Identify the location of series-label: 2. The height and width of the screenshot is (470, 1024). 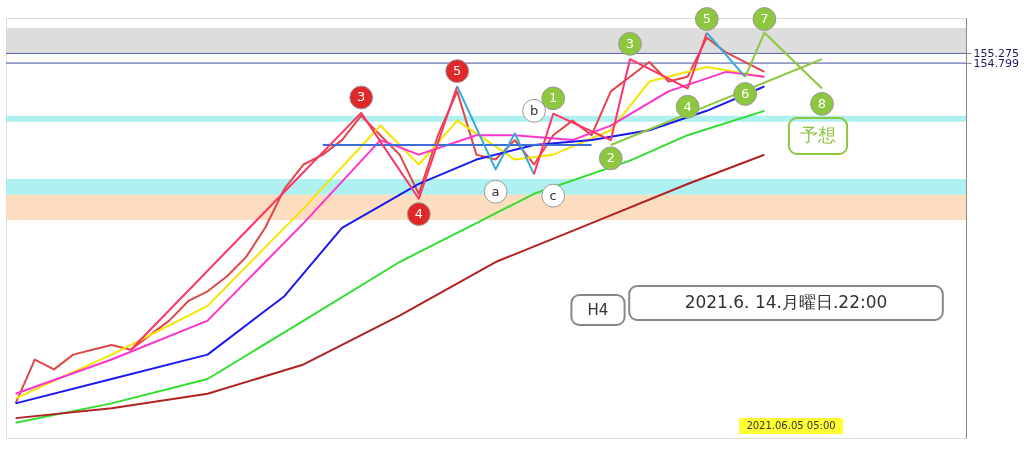
(610, 158).